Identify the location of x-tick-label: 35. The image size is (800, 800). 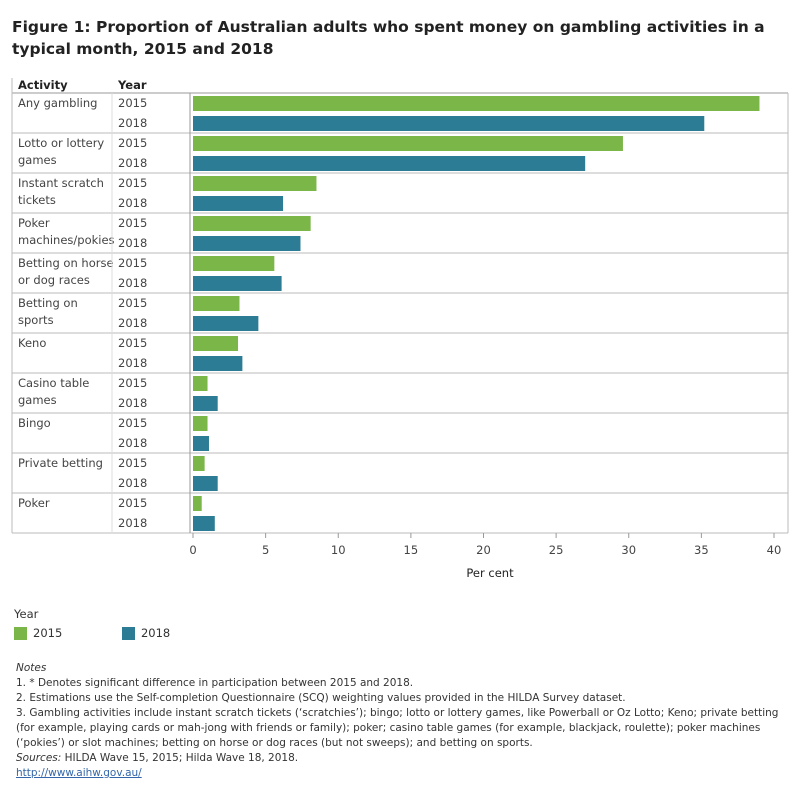
(701, 550).